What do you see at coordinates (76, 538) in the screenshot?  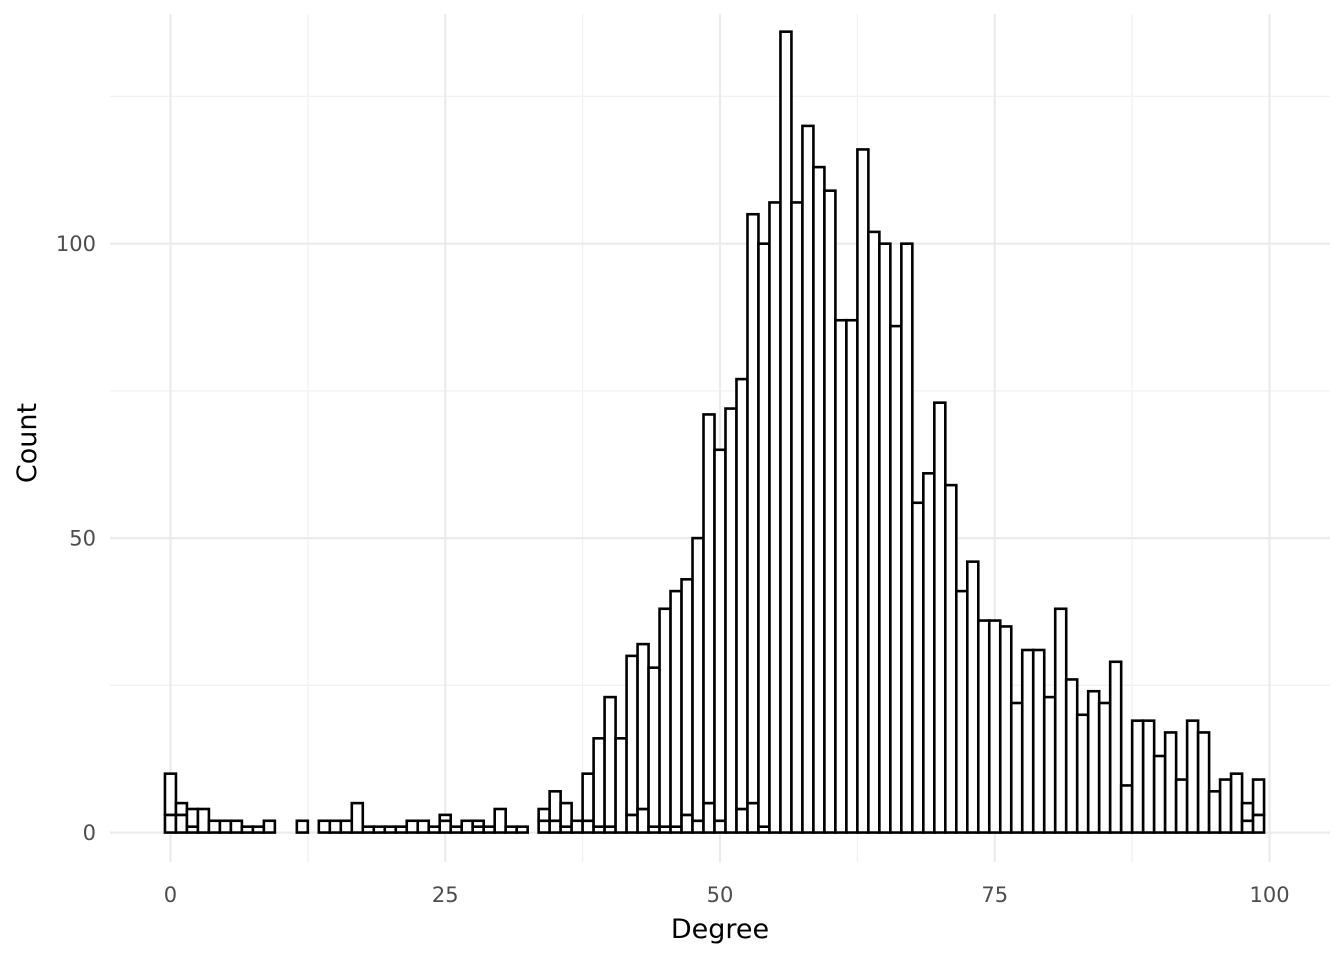 I see `y-axis-ticks: 0 50 100` at bounding box center [76, 538].